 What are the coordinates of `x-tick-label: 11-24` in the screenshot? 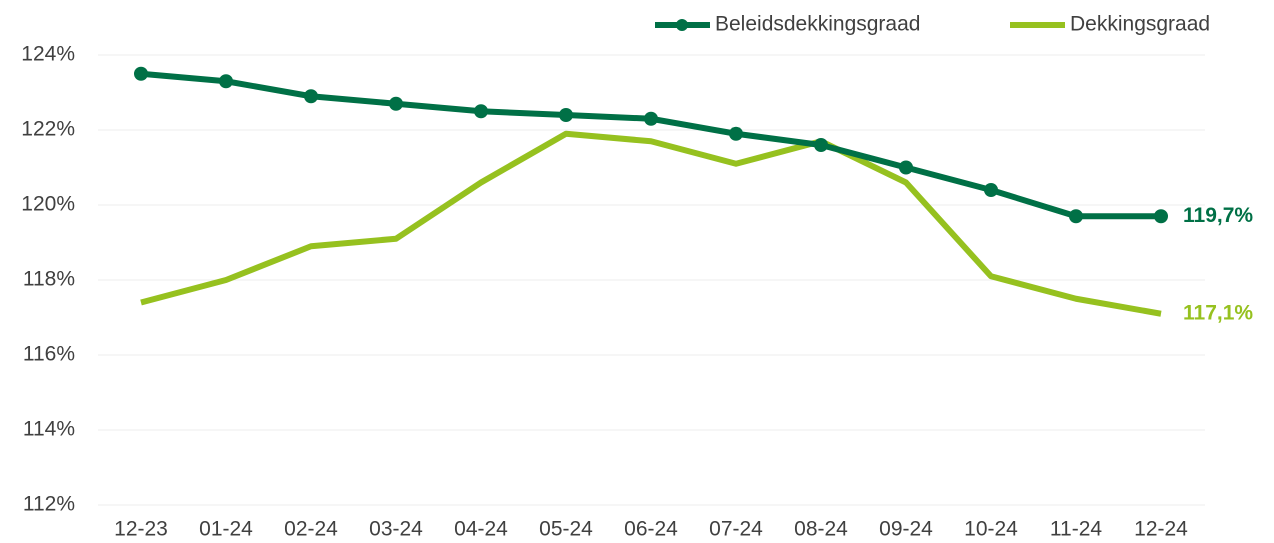 It's located at (1076, 529).